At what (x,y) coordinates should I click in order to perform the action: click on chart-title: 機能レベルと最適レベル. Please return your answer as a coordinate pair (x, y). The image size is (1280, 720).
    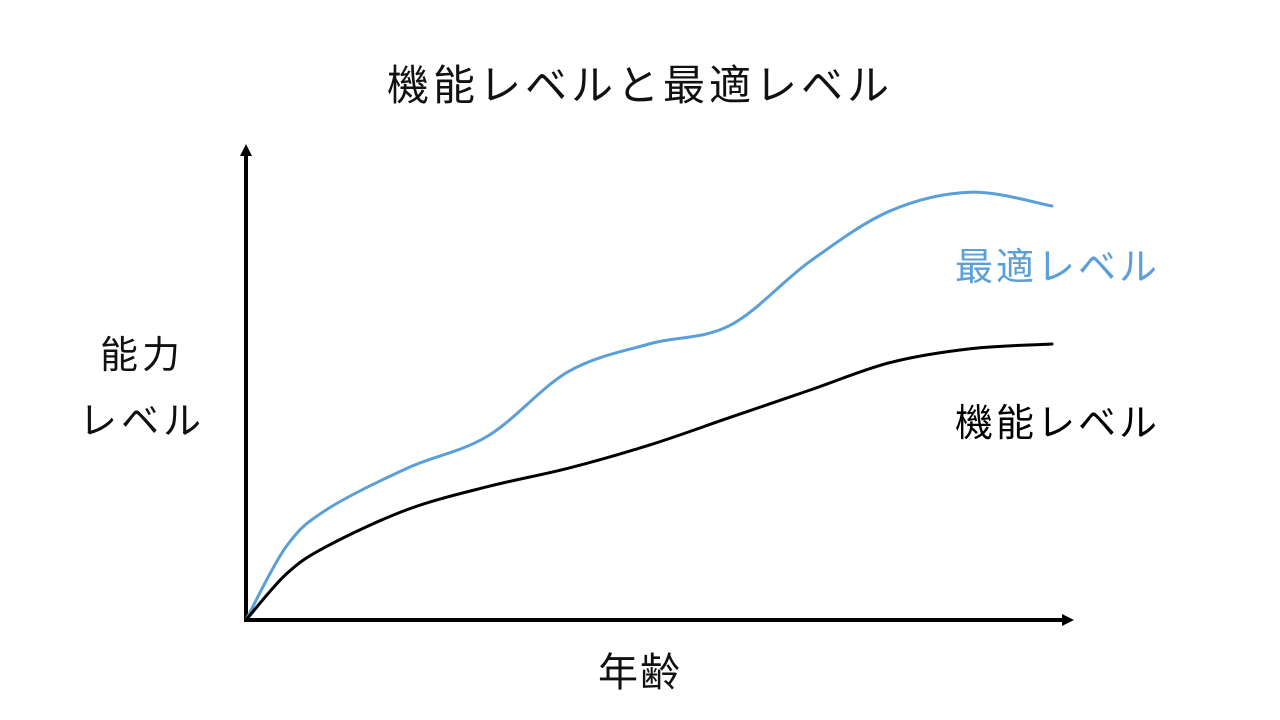
    Looking at the image, I should click on (639, 85).